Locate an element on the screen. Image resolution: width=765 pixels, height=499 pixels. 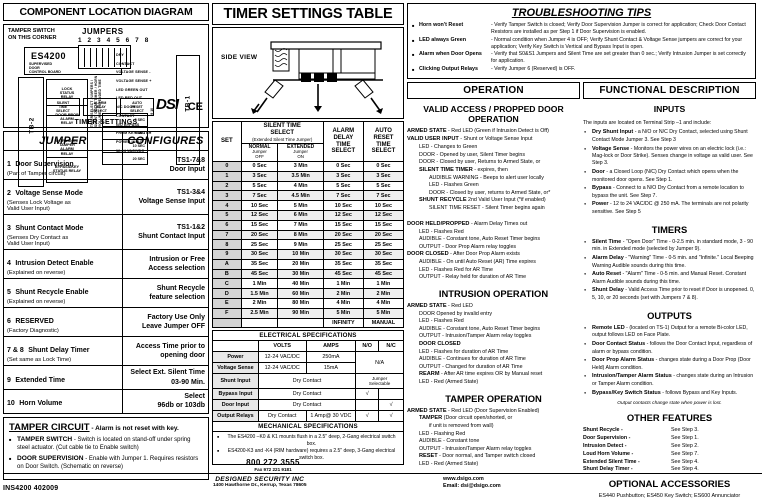
shunt-delay-time-selector: 5 SEC 3 SEC 10 SEC 20 SEC is located at coordinates (125, 139).